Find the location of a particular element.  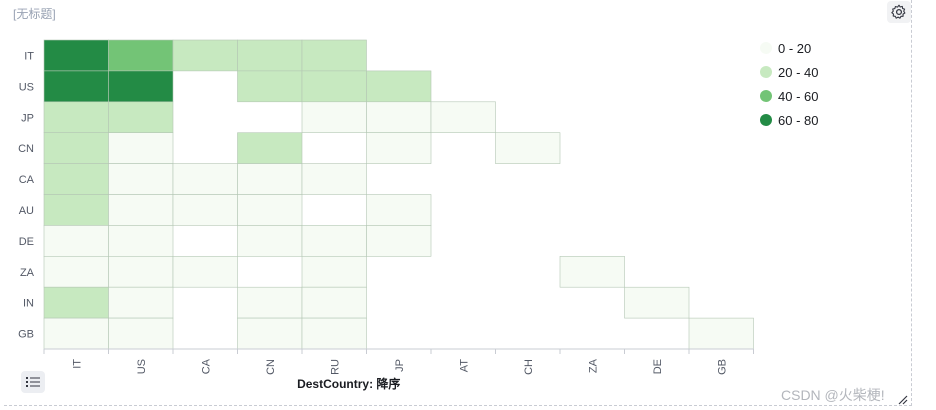

legend-item: 0 - 20 is located at coordinates (789, 48).